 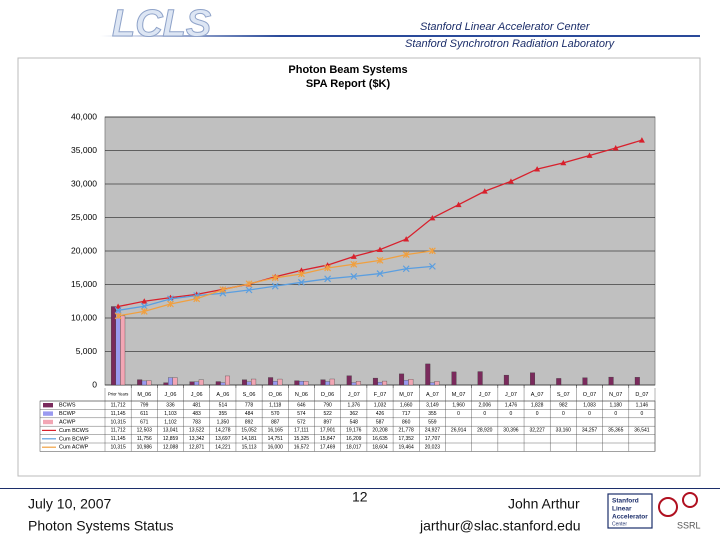 I want to click on table-value: 12,503, so click(x=145, y=431).